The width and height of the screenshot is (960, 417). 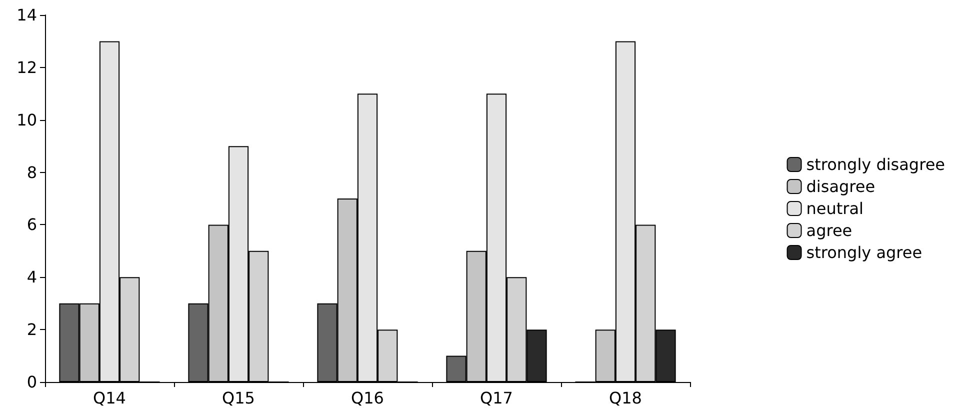 What do you see at coordinates (835, 208) in the screenshot?
I see `legend-label: neutral` at bounding box center [835, 208].